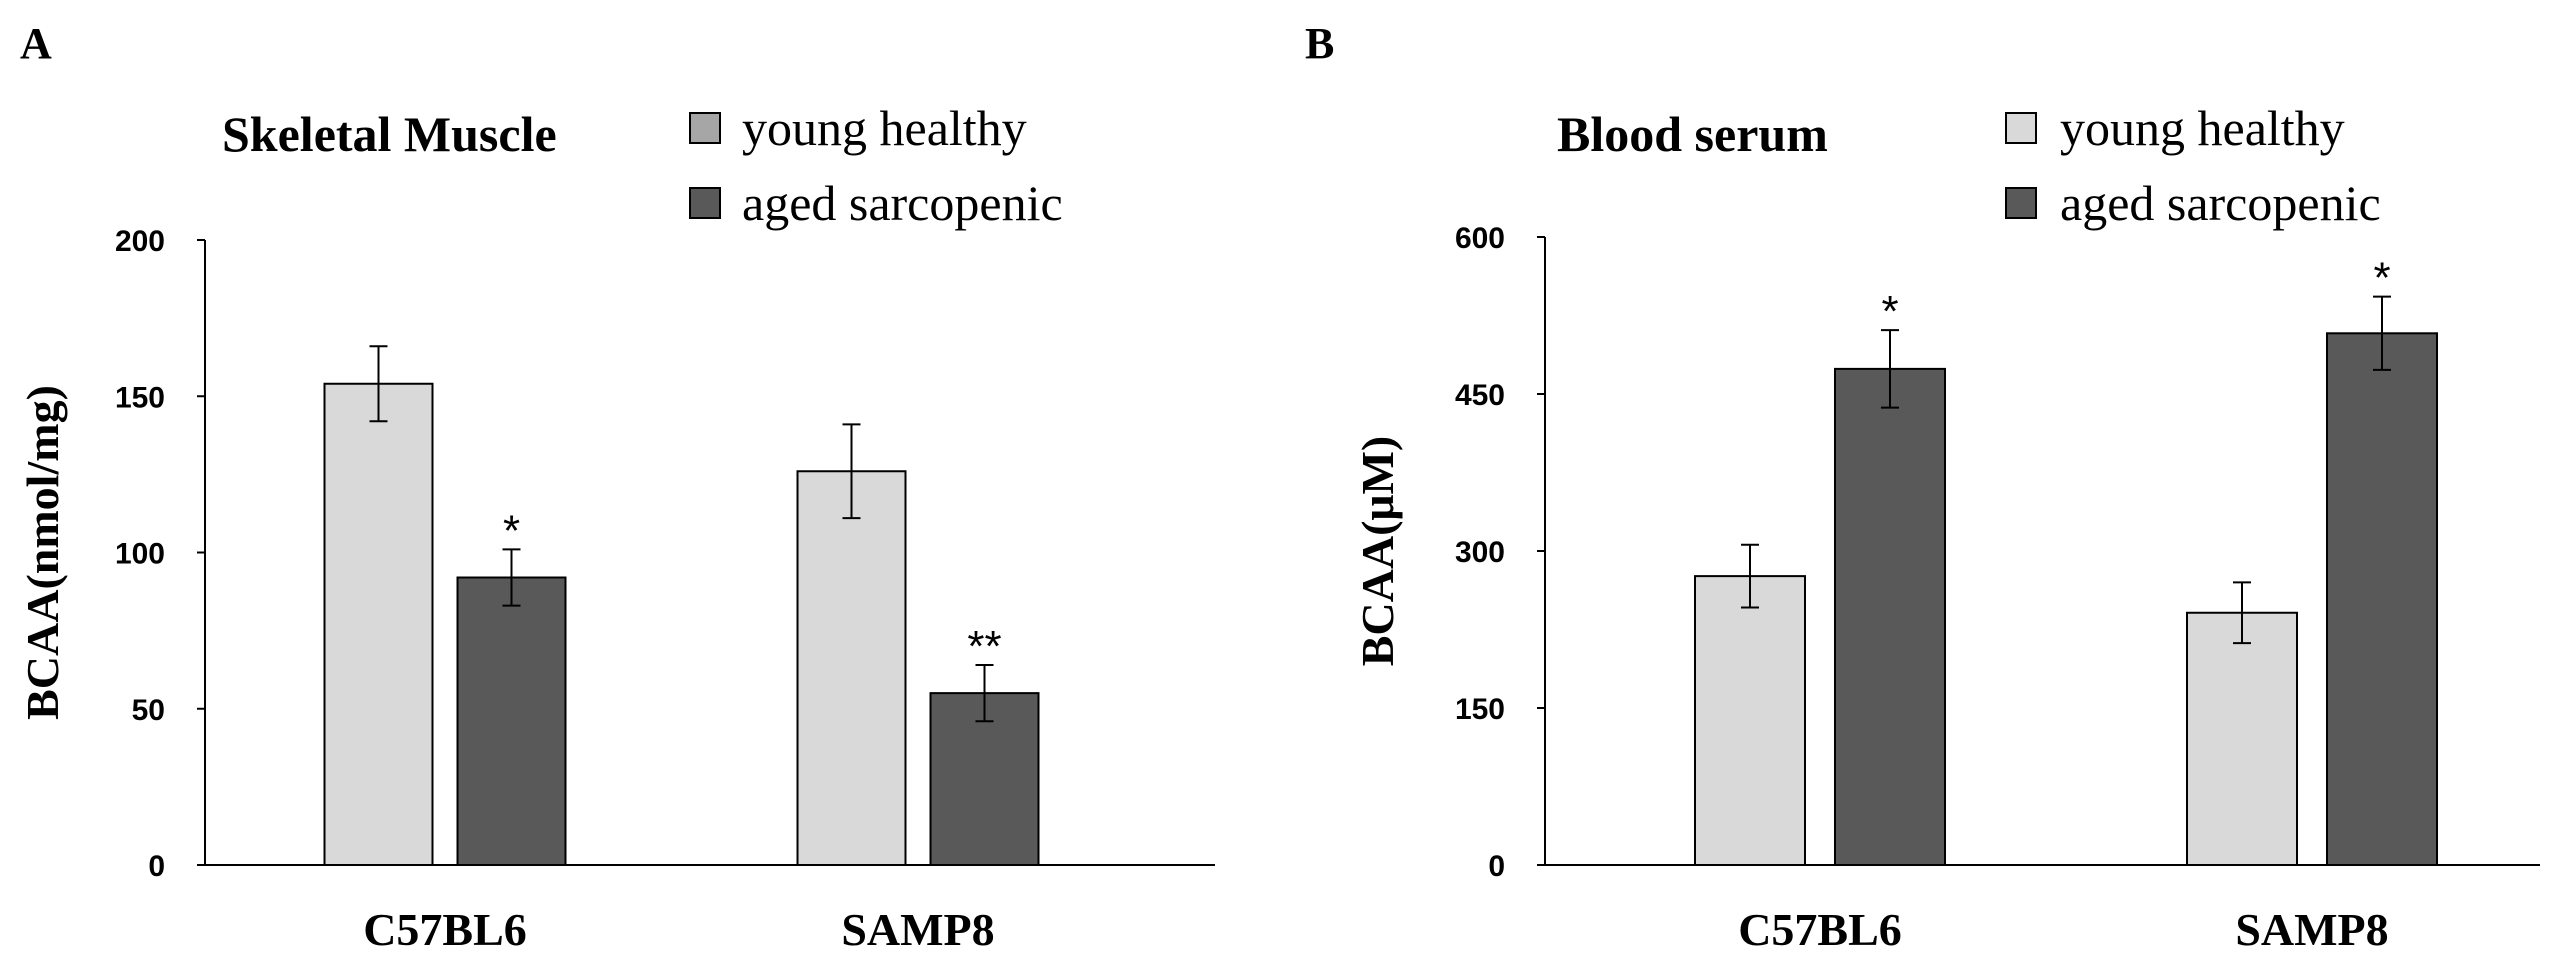  I want to click on y-axis-label: BCAA(nmol/mg), so click(42, 552).